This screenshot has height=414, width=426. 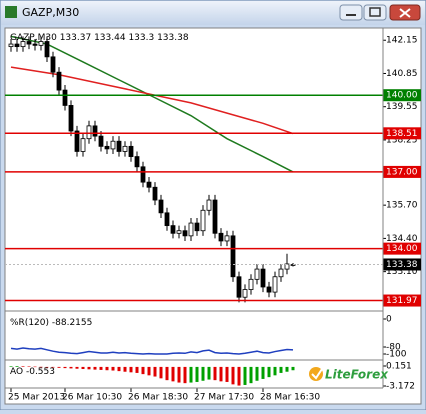 I want to click on restore-button, so click(x=375, y=12).